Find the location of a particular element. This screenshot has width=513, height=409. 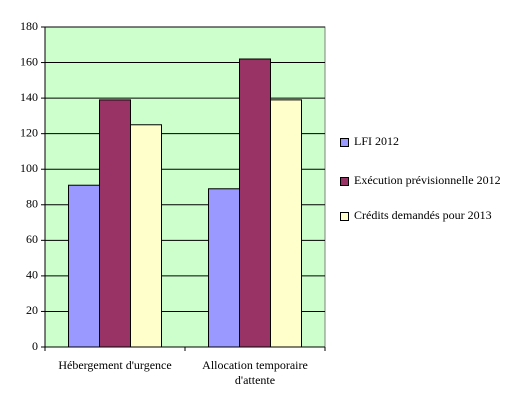

legend-label: Exécution prévisionnelle 2012 is located at coordinates (427, 180).